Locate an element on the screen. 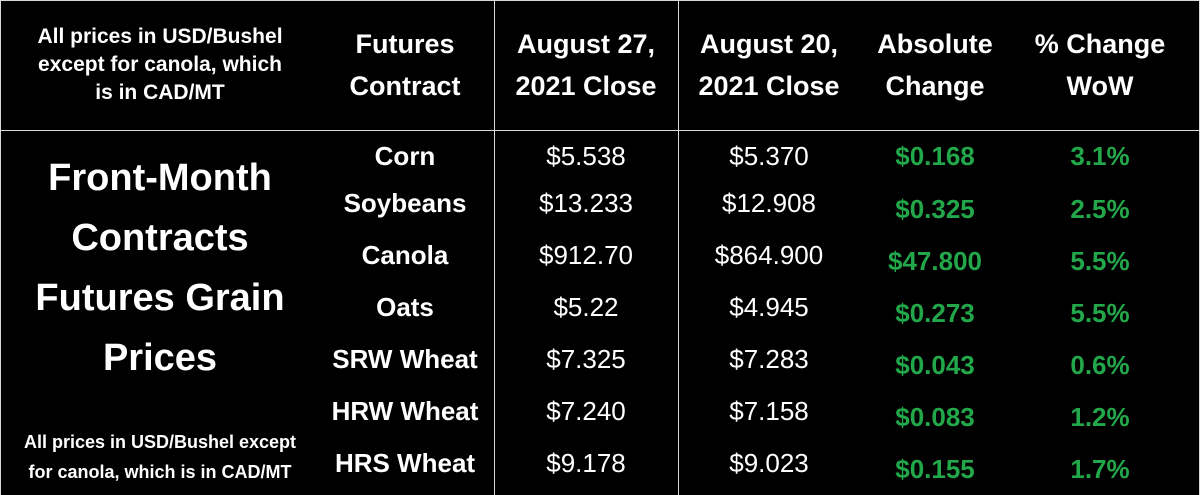  title-line: Front-Month is located at coordinates (160, 177).